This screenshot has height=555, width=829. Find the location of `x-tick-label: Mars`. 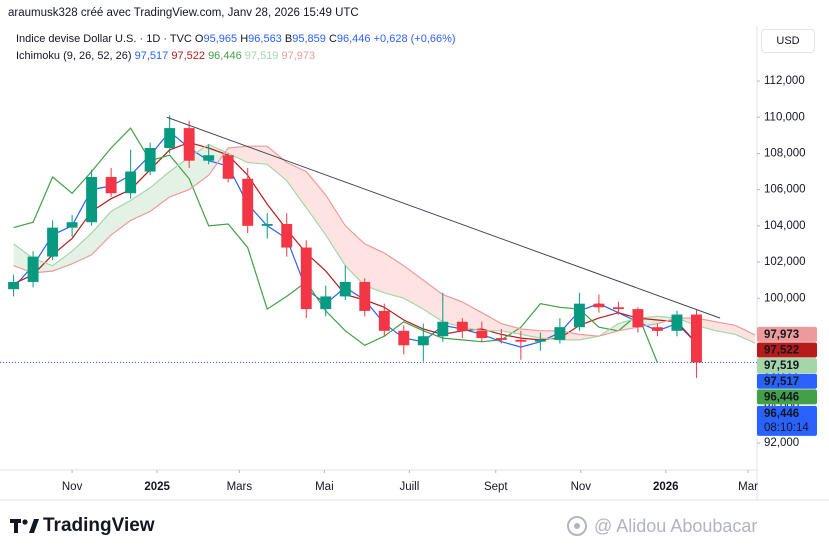

x-tick-label: Mars is located at coordinates (240, 487).